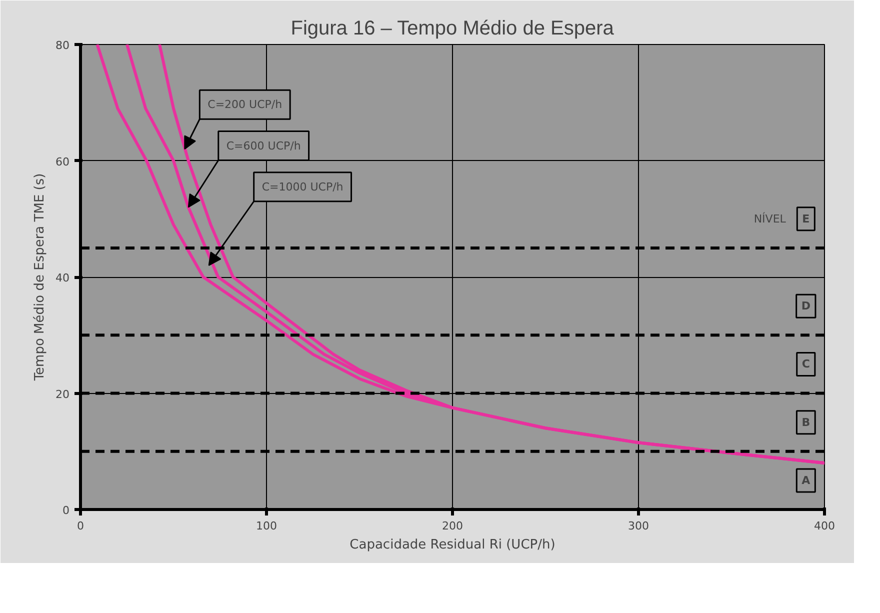 The image size is (880, 613). What do you see at coordinates (806, 422) in the screenshot?
I see `annotation: B` at bounding box center [806, 422].